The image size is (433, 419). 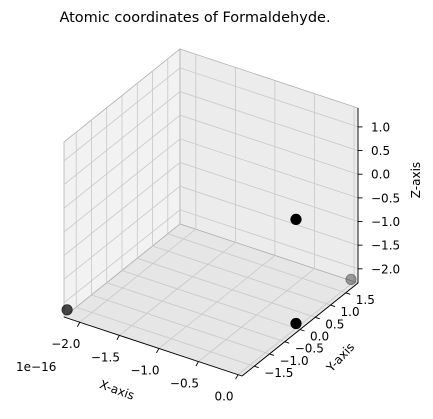 I want to click on x-tick-label: 0.0, so click(x=223, y=397).